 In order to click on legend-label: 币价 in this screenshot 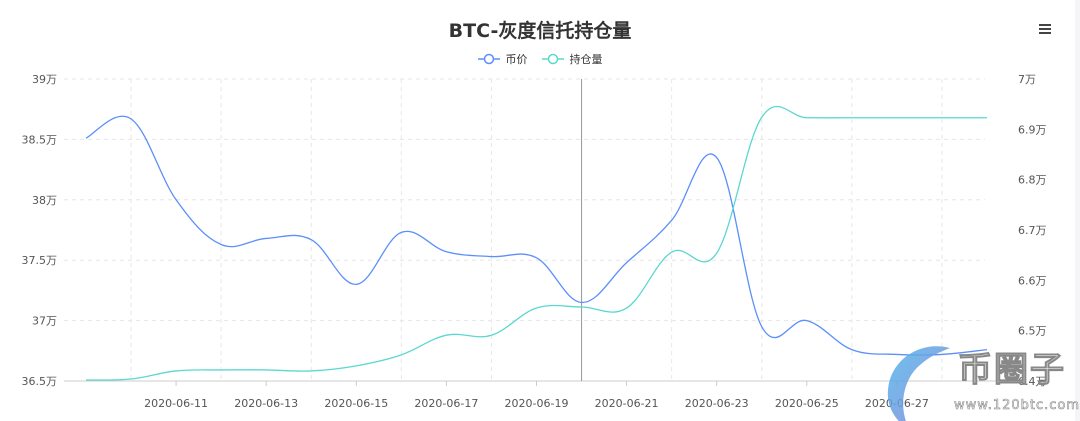, I will do `click(516, 59)`.